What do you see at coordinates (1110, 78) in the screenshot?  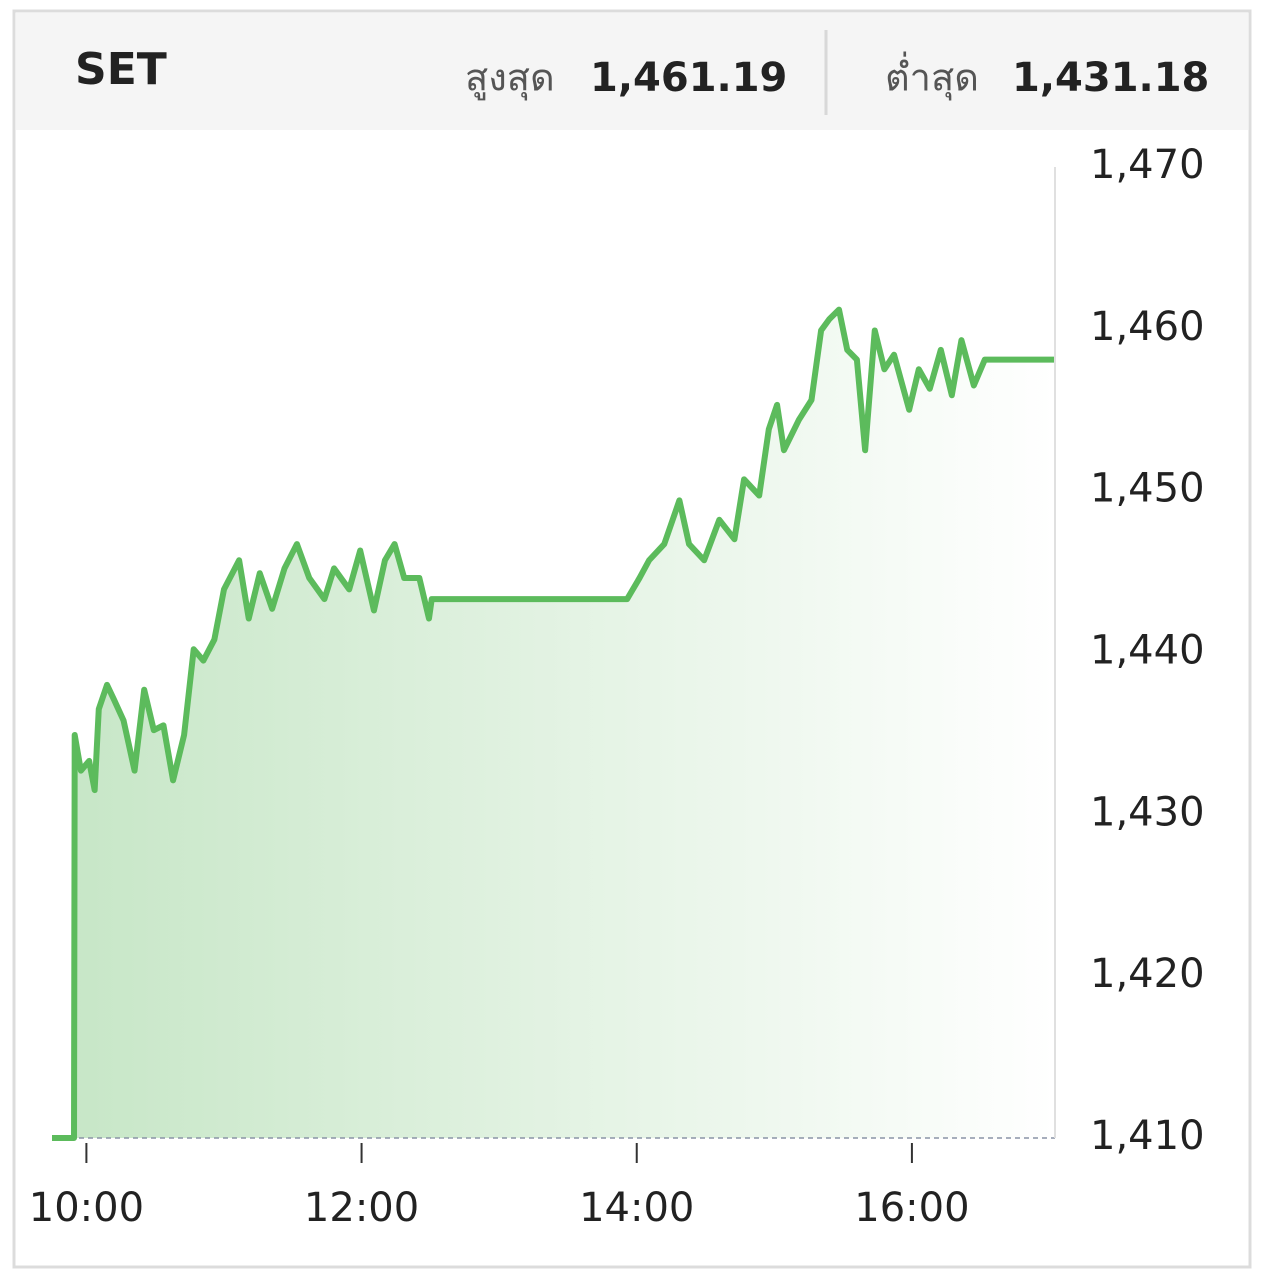 I see `low-value: 1,431.18` at bounding box center [1110, 78].